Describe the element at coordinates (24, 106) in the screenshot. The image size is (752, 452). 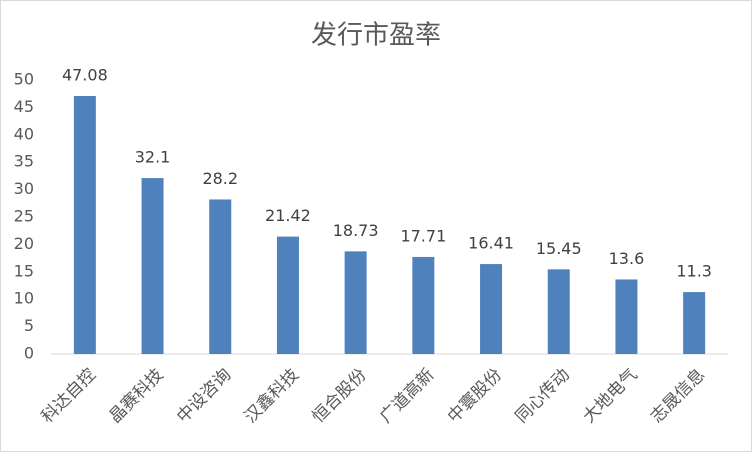
I see `y-tick-label: 45` at that location.